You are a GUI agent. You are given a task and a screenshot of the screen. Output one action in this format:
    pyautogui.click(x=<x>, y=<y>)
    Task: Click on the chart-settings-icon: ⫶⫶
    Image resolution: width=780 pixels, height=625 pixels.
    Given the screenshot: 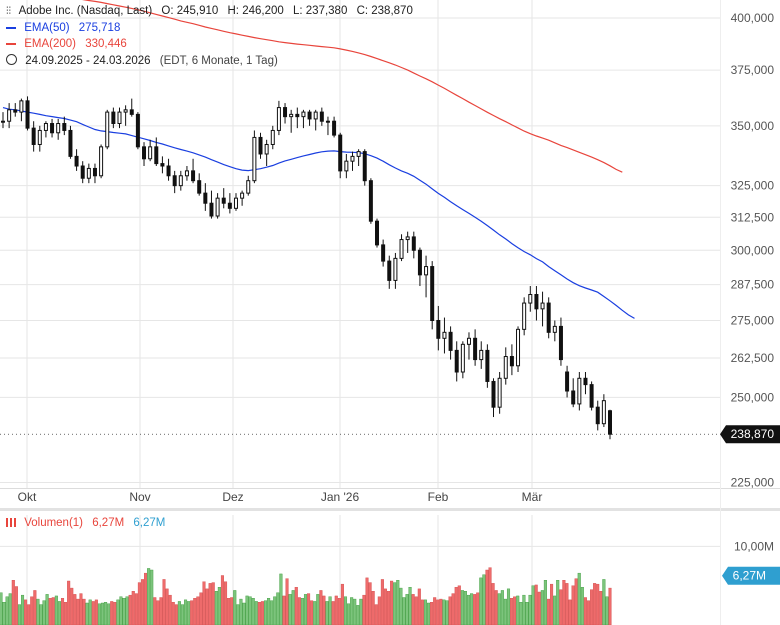 What is the action you would take?
    pyautogui.click(x=8, y=11)
    